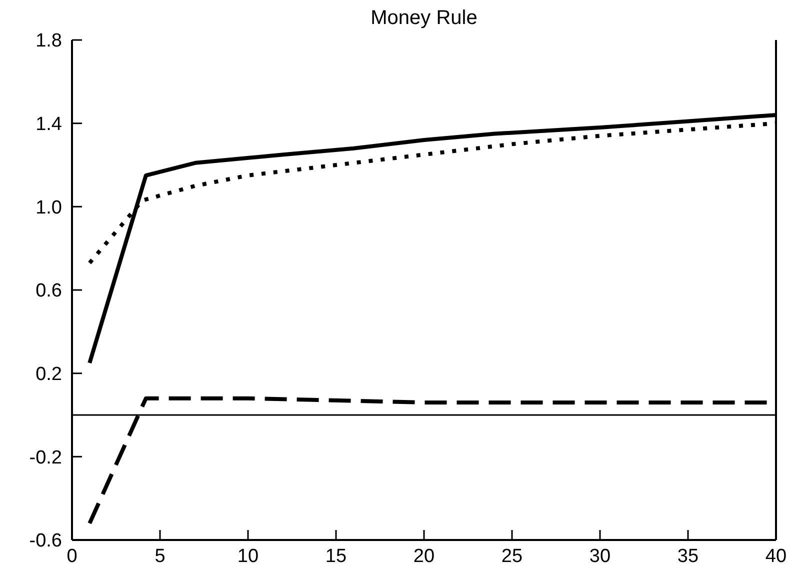 This screenshot has height=576, width=792. What do you see at coordinates (49, 207) in the screenshot?
I see `y-tick-label: 1.0` at bounding box center [49, 207].